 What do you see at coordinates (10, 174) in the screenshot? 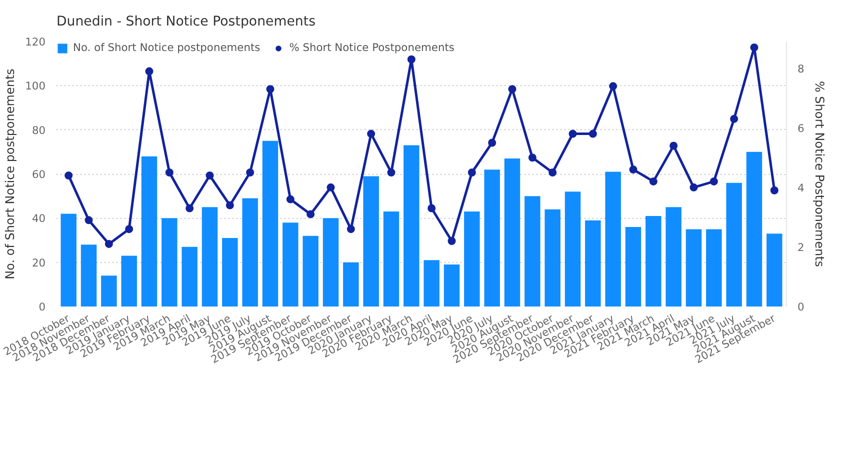
I see `y-axis-title: No. of Short Notice postponements` at bounding box center [10, 174].